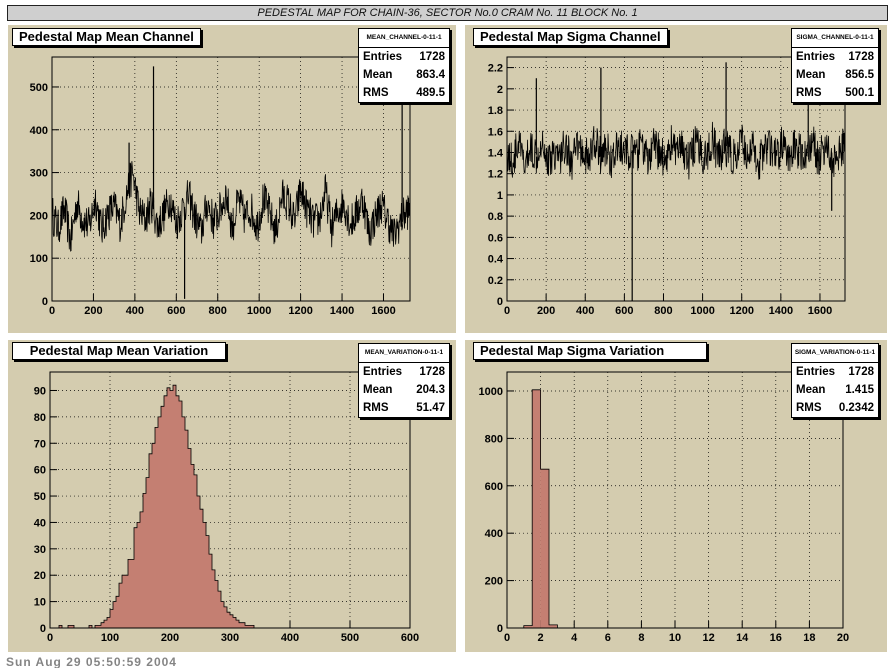 Image resolution: width=896 pixels, height=668 pixels. What do you see at coordinates (430, 93) in the screenshot?
I see `rms-value: 489.5` at bounding box center [430, 93].